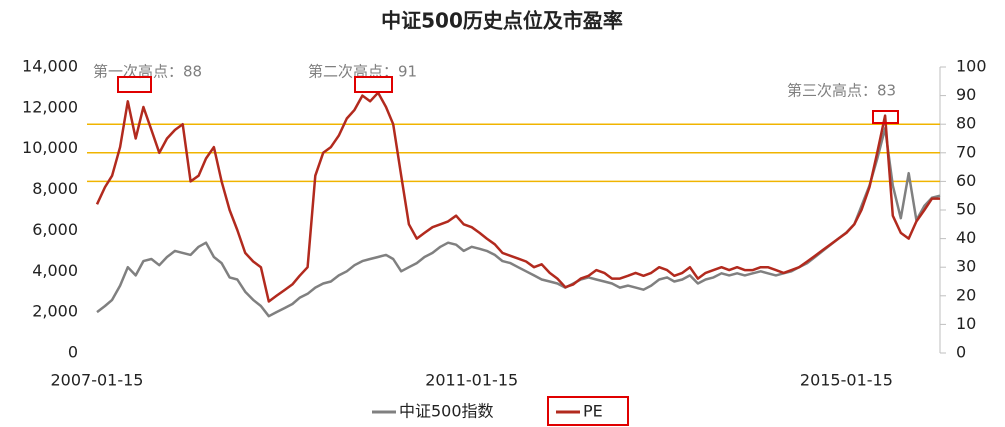 This screenshot has height=427, width=1005. I want to click on legend-label: PE, so click(593, 411).